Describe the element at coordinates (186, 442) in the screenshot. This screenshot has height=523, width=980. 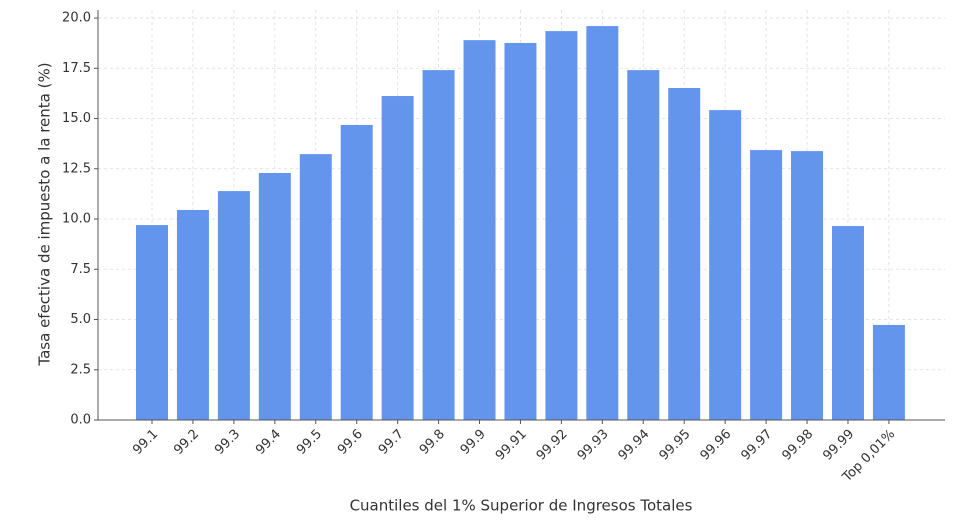
I see `x-tick-label: 99.2` at that location.